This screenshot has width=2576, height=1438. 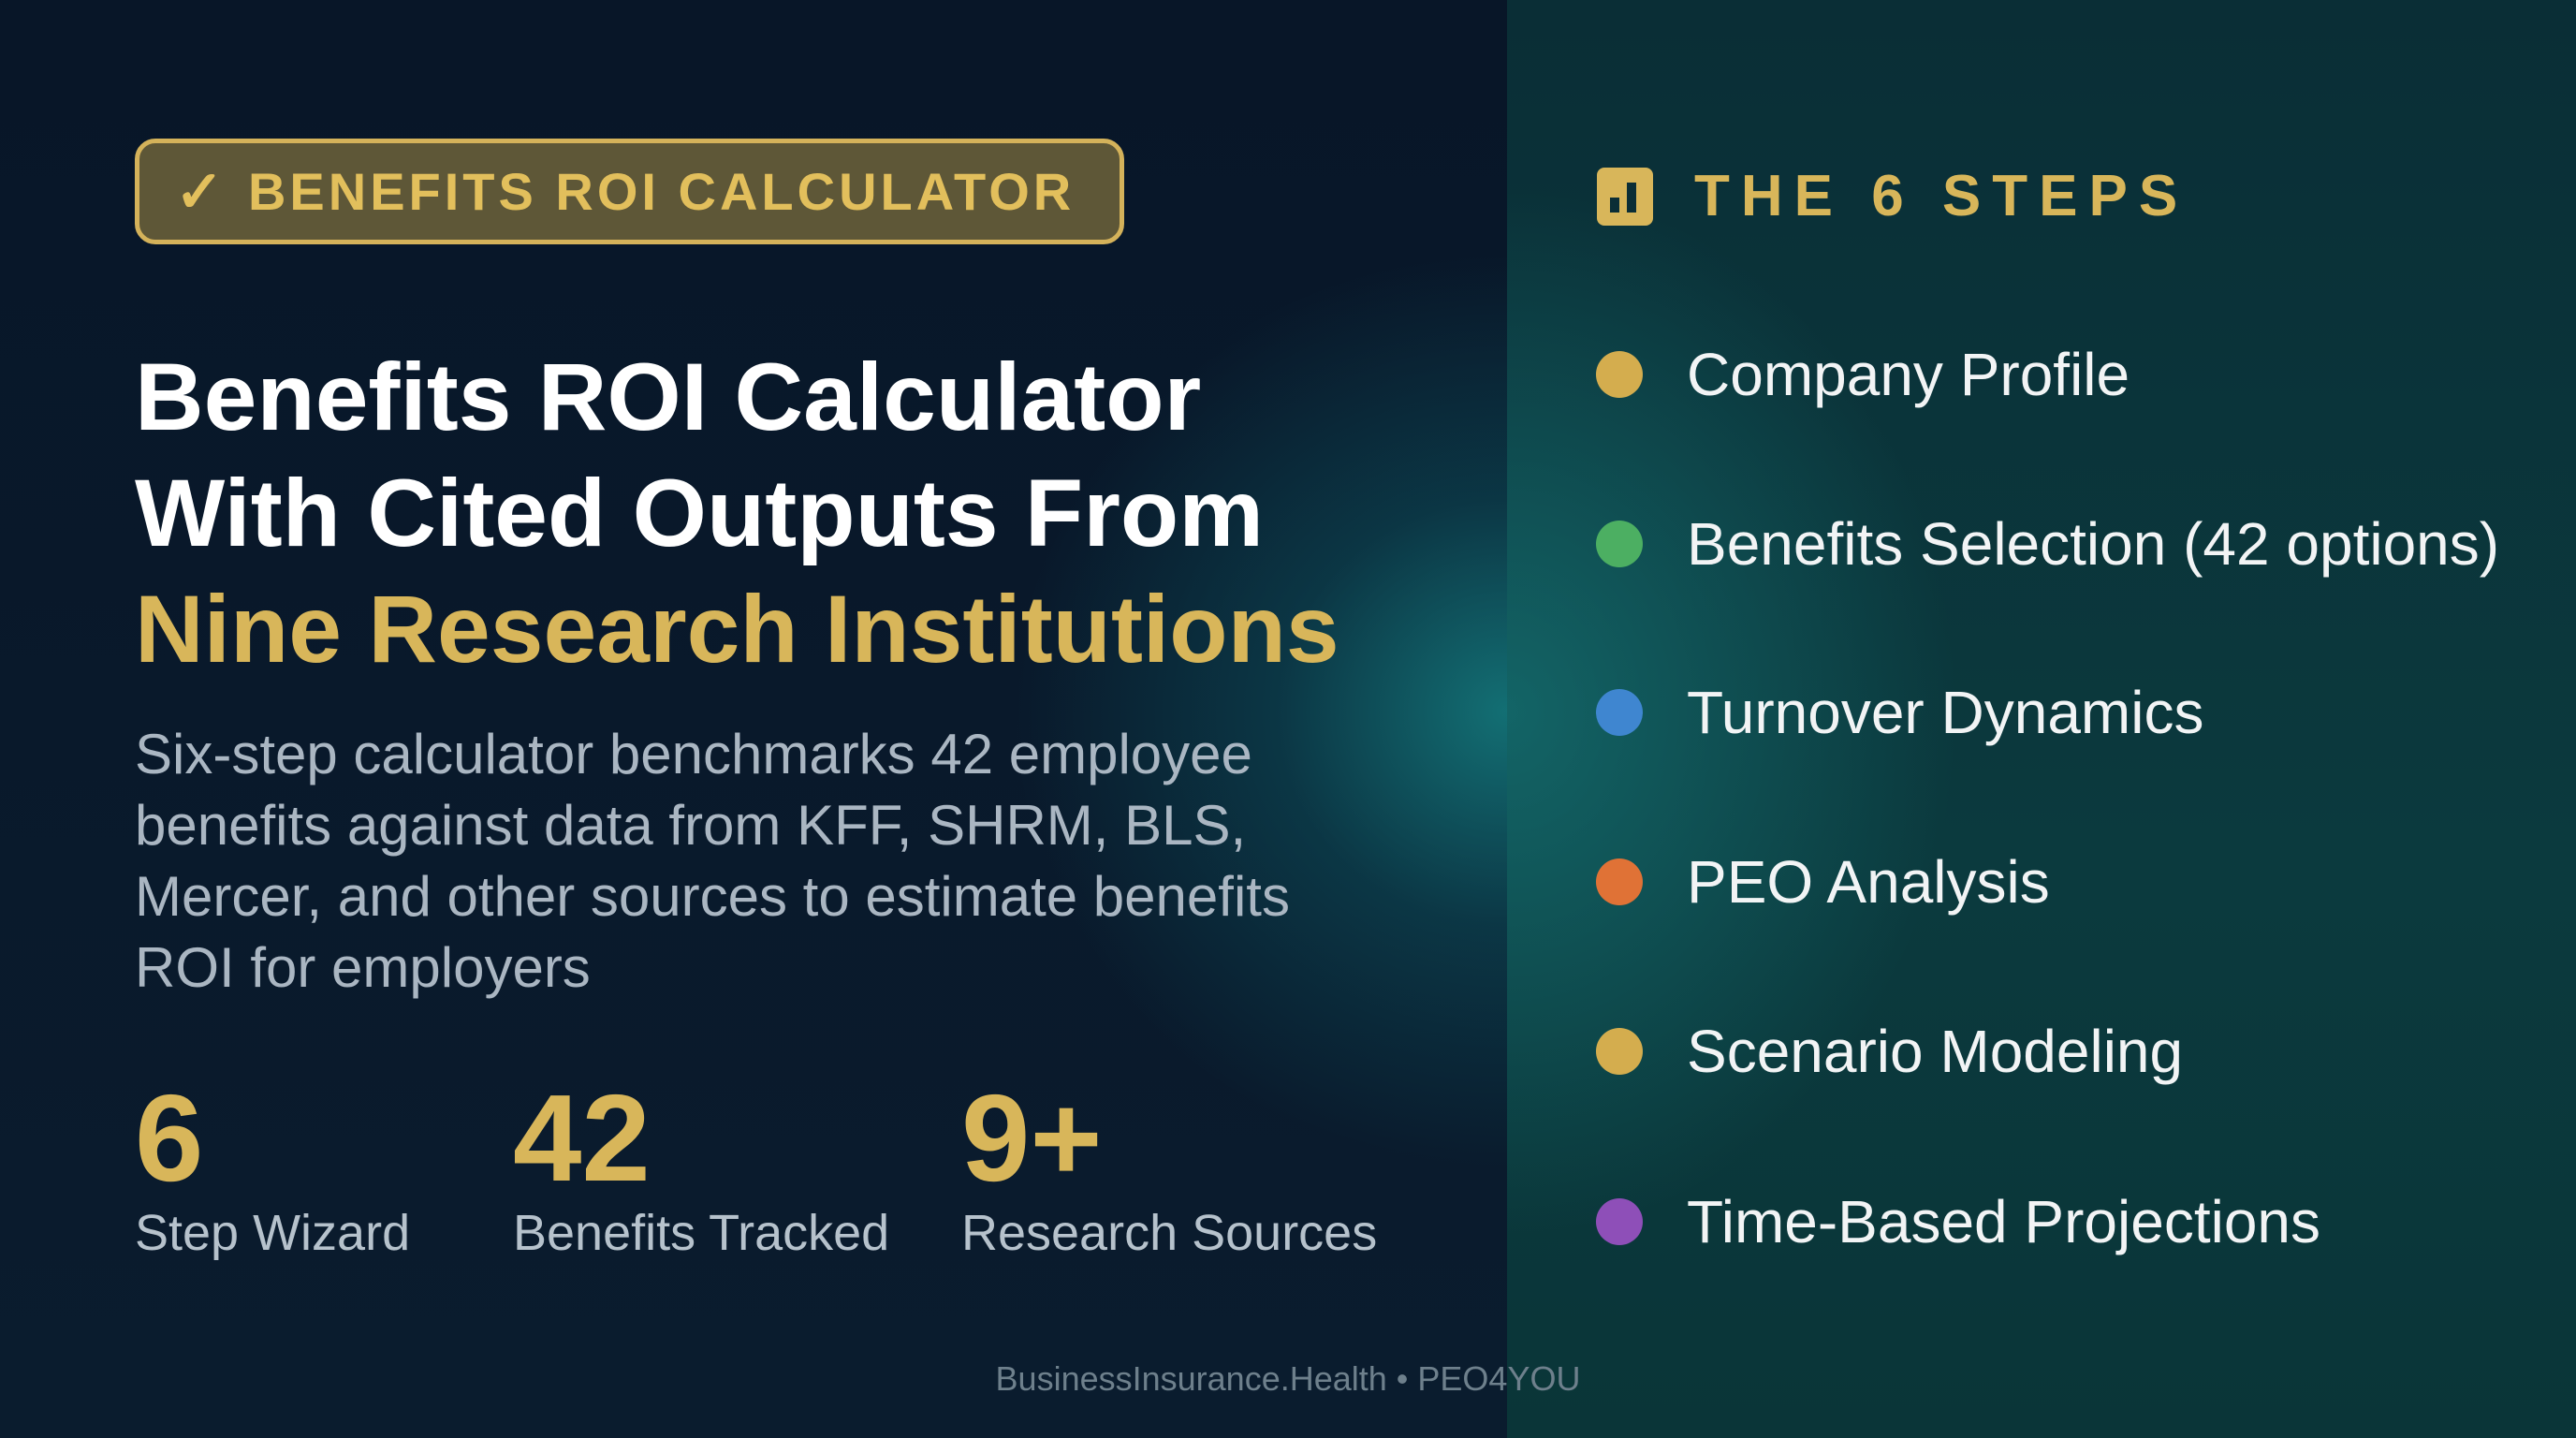 I want to click on stat-value: 6, so click(x=169, y=1138).